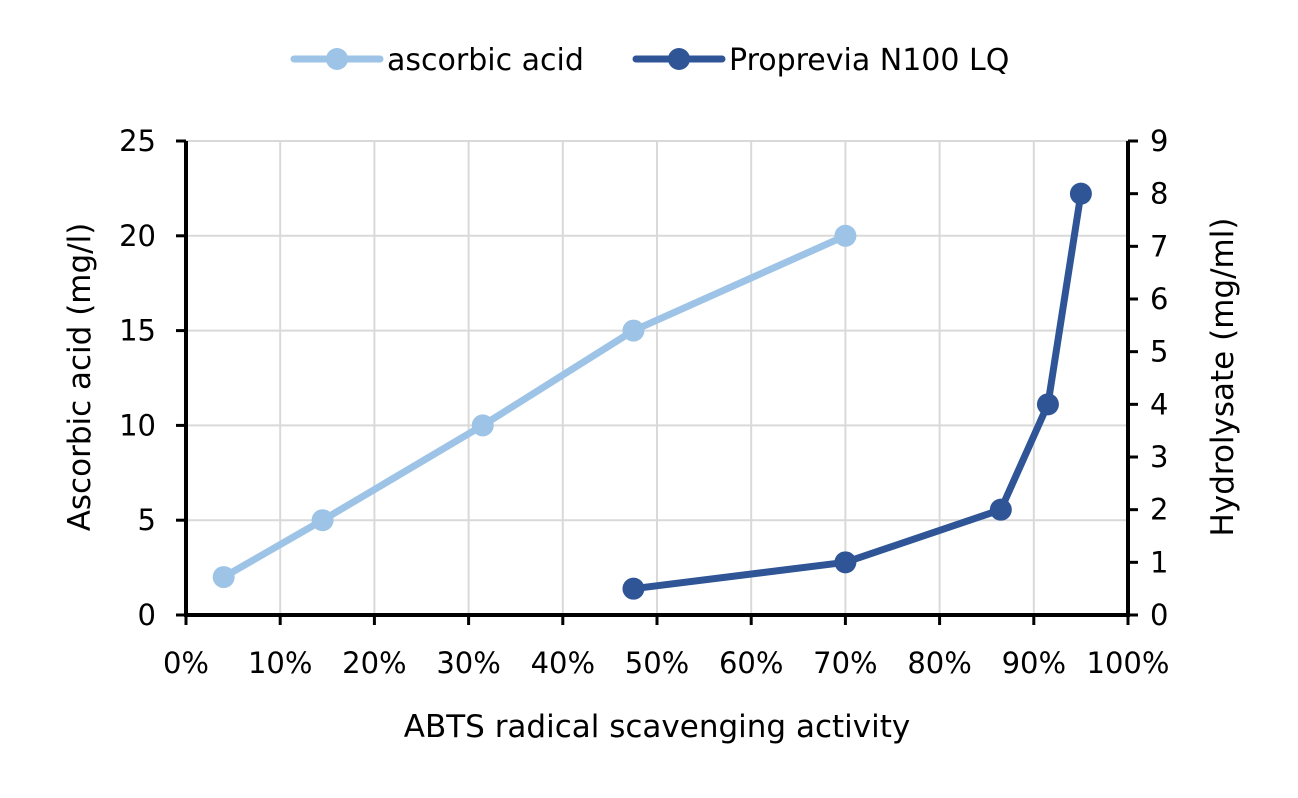 The image size is (1298, 798). I want to click on y-right-tick-label: 1, so click(1159, 562).